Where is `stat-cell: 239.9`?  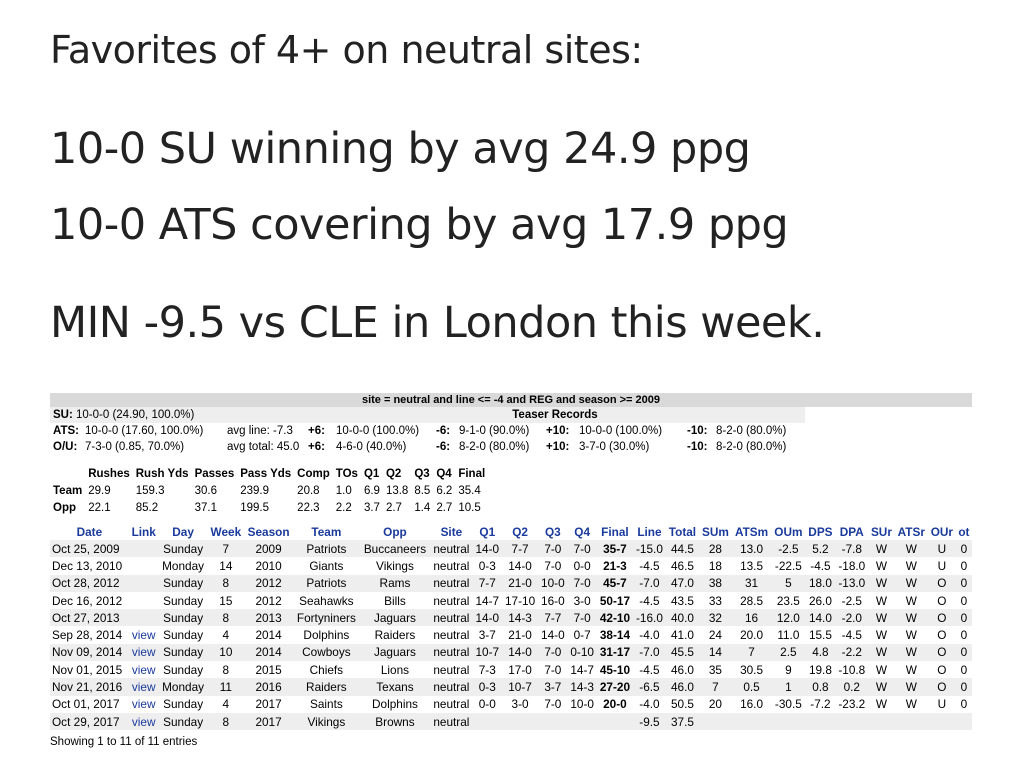 stat-cell: 239.9 is located at coordinates (255, 490).